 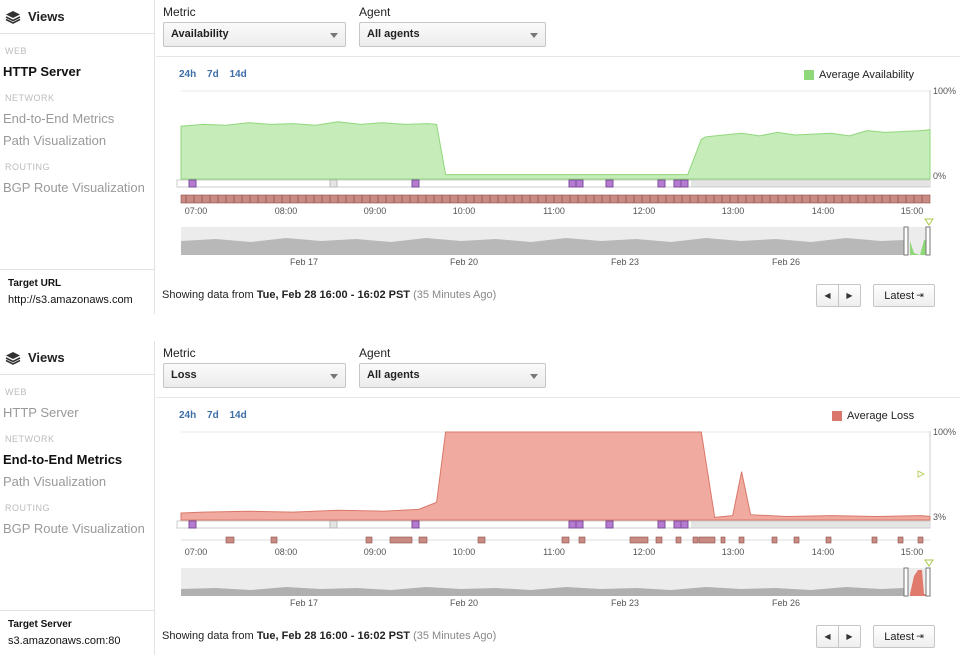 What do you see at coordinates (542, 591) in the screenshot?
I see `overview-area` at bounding box center [542, 591].